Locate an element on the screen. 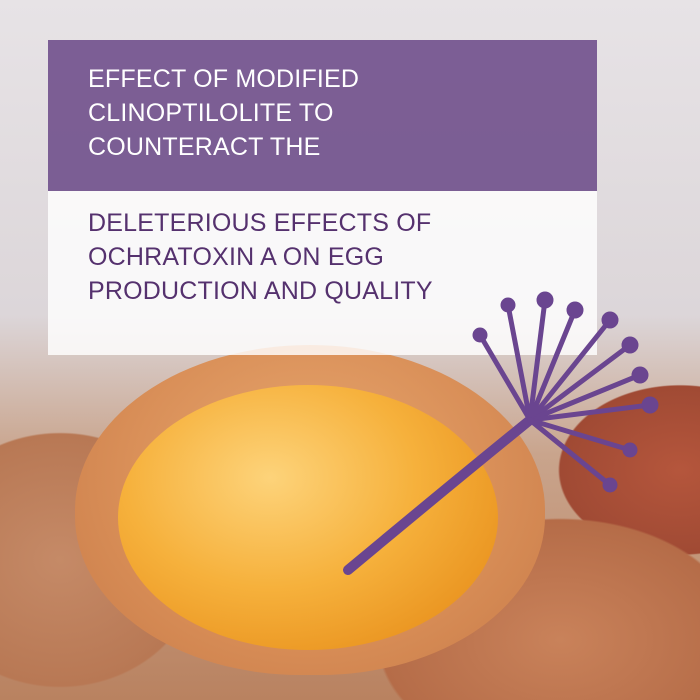  title-line: DELETERIOUS EFFECTS OF is located at coordinates (260, 223).